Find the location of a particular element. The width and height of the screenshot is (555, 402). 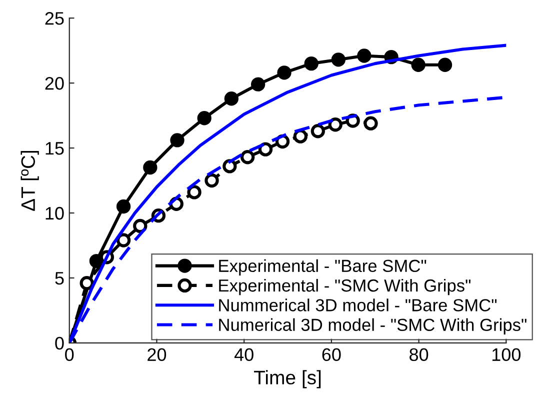

y-tick-label: 10 is located at coordinates (55, 213).